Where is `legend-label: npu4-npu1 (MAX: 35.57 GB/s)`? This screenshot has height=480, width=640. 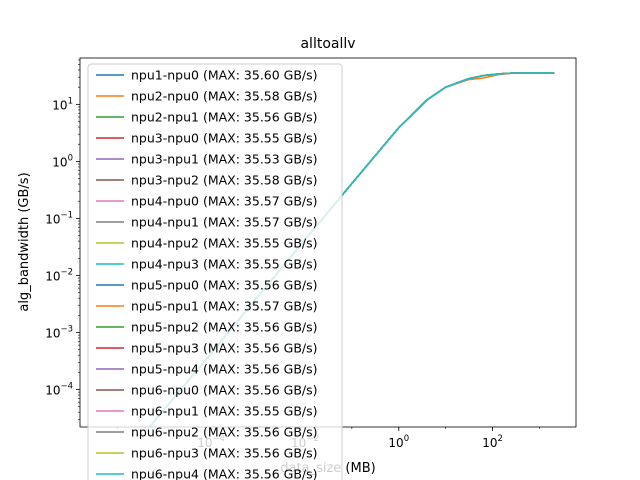
legend-label: npu4-npu1 (MAX: 35.57 GB/s) is located at coordinates (224, 222).